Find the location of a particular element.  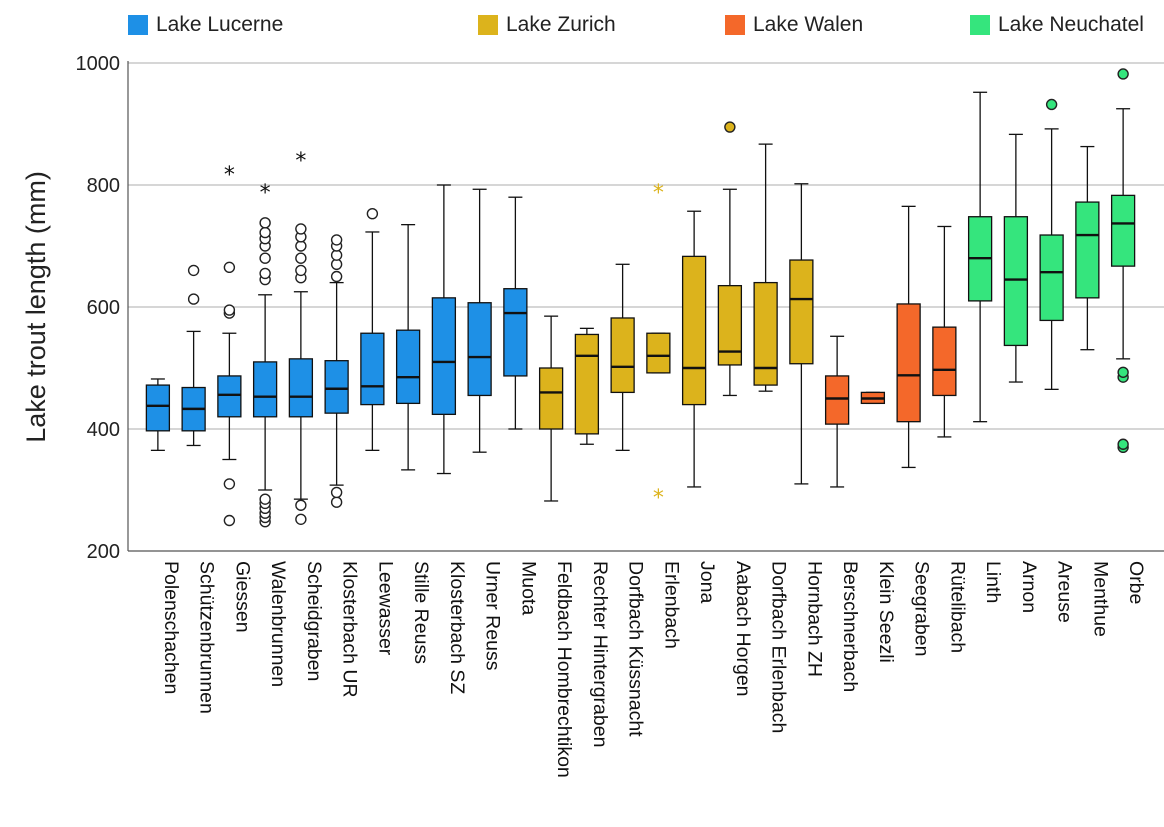

legend-label: Lake Lucerne is located at coordinates (220, 24).